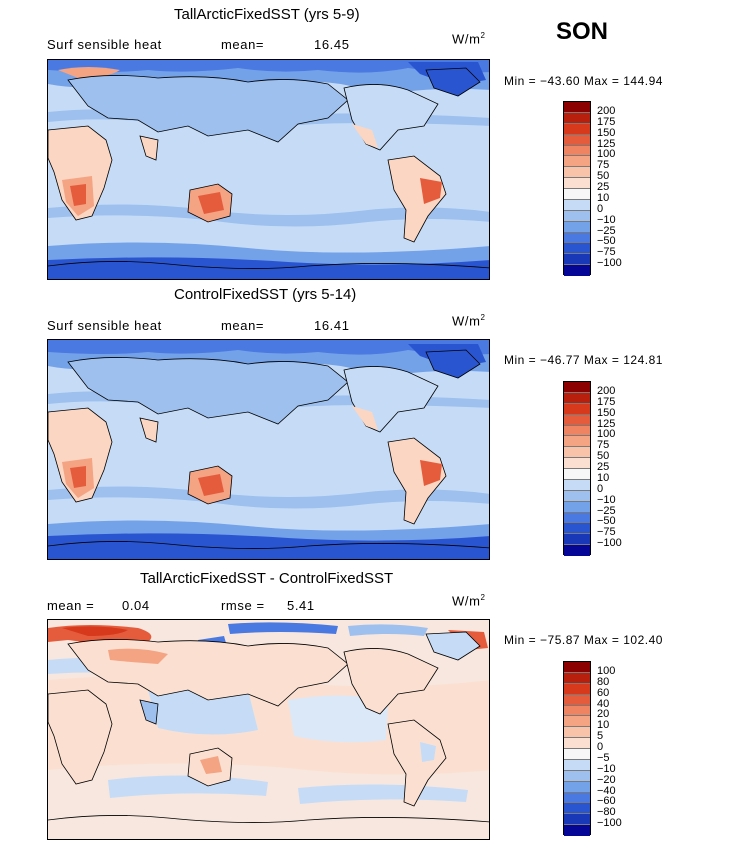 This screenshot has width=733, height=845. What do you see at coordinates (606, 241) in the screenshot?
I see `colorbar-tick-label: −50` at bounding box center [606, 241].